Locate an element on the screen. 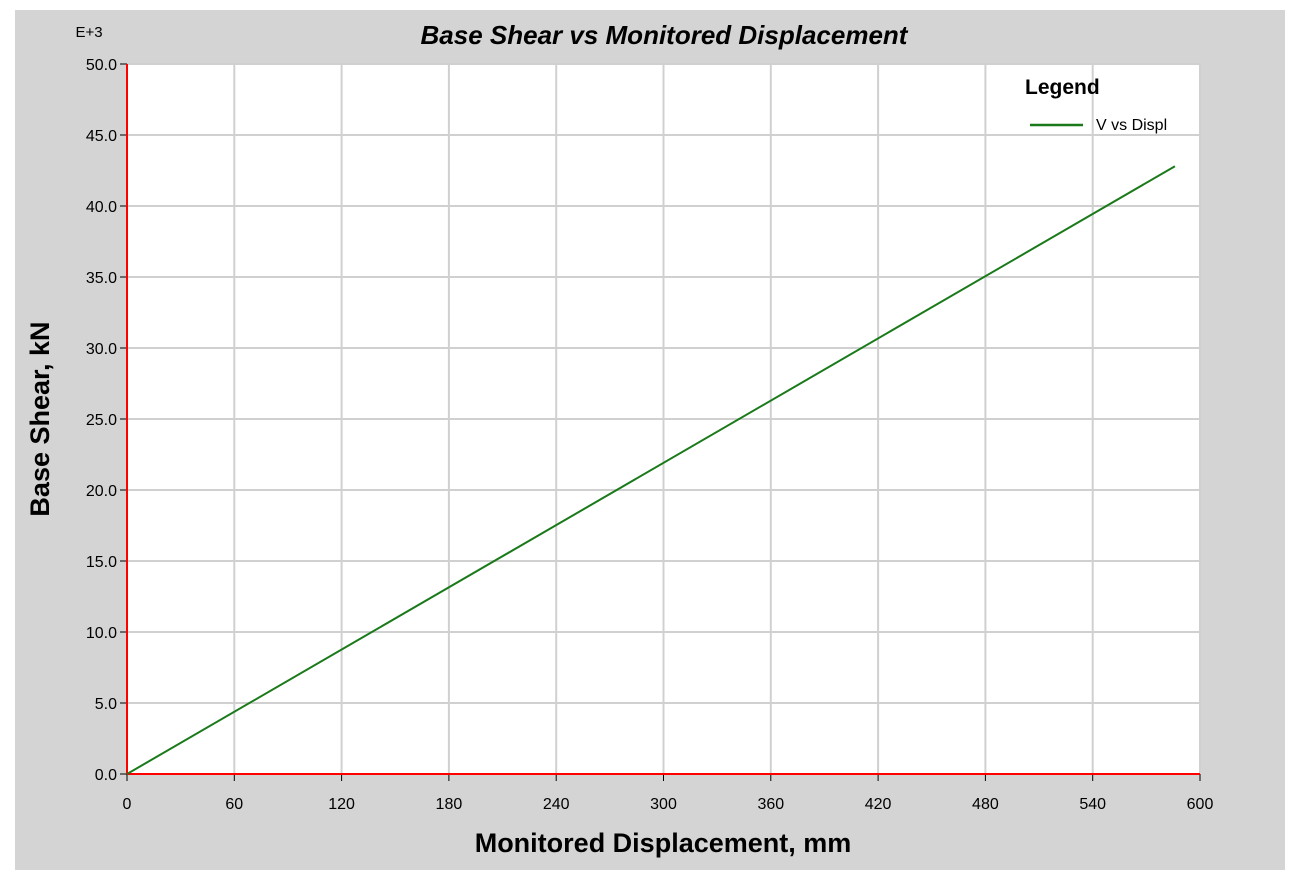 The height and width of the screenshot is (890, 1304). y-tick-label: 45.0 is located at coordinates (101, 136).